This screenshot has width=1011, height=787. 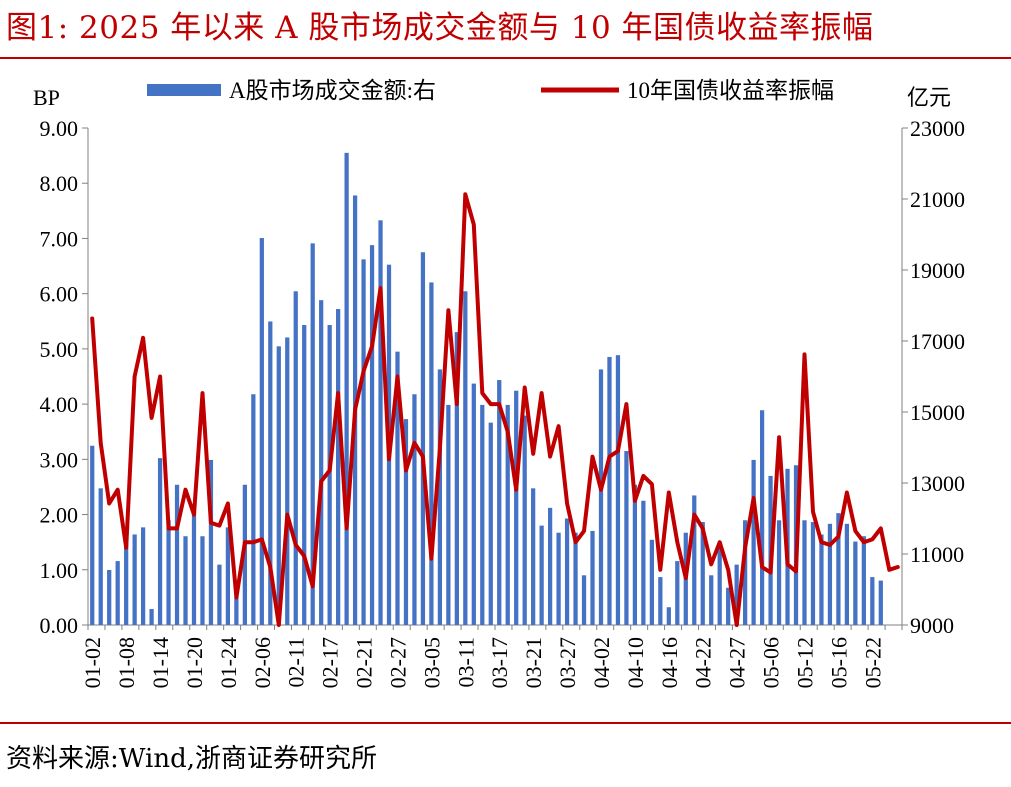 I want to click on left-tick-label: 1.00, so click(x=59, y=570).